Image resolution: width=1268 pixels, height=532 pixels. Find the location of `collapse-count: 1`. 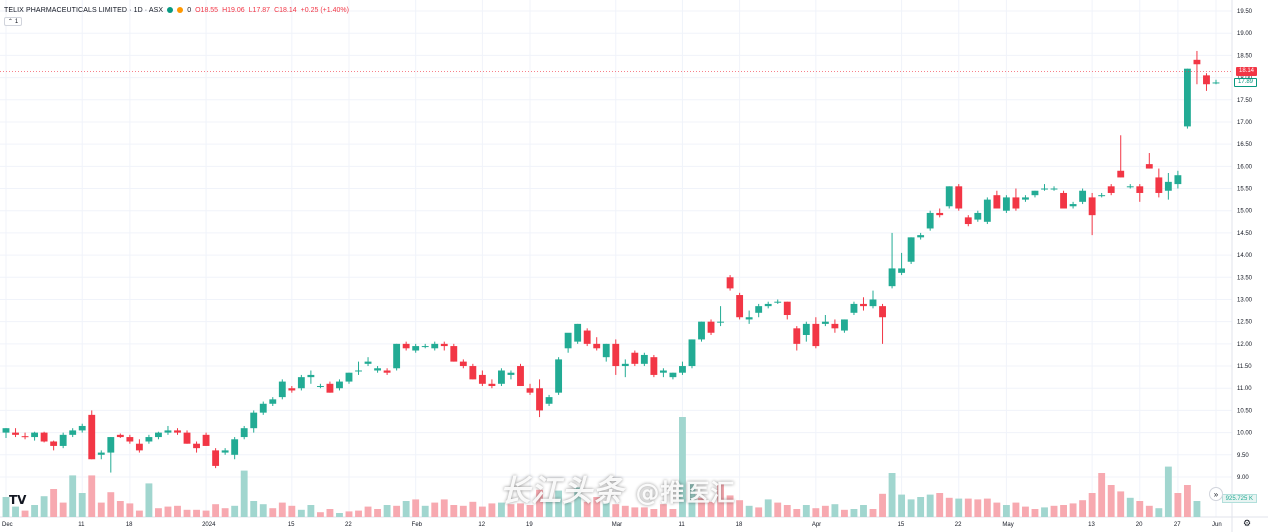

collapse-count: 1 is located at coordinates (16, 21).